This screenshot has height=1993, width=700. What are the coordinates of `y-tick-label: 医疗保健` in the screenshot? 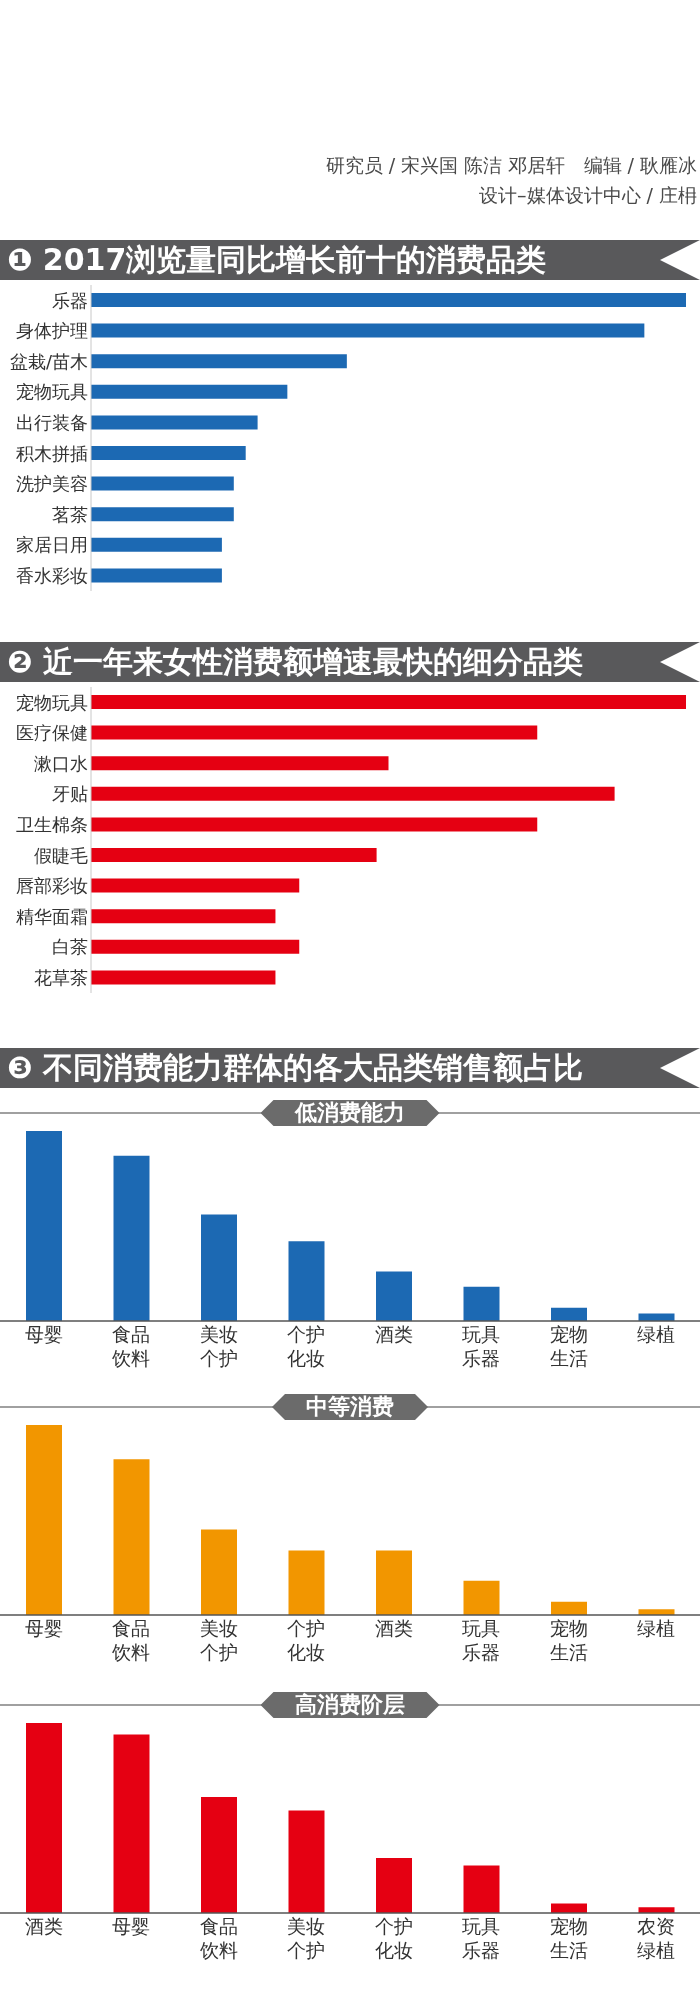 It's located at (52, 733).